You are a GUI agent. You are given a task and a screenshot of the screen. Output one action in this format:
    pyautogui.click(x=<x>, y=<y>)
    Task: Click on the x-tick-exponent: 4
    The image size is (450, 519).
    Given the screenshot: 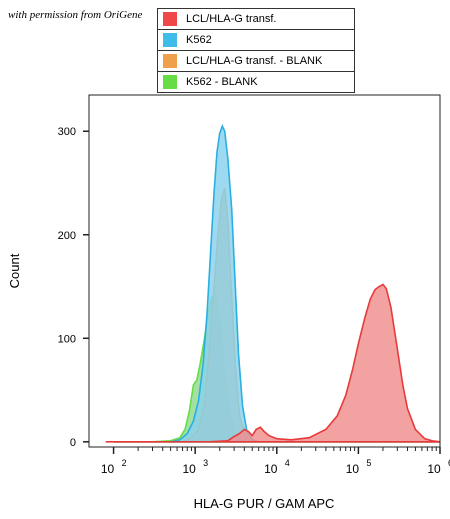 What is the action you would take?
    pyautogui.click(x=287, y=463)
    